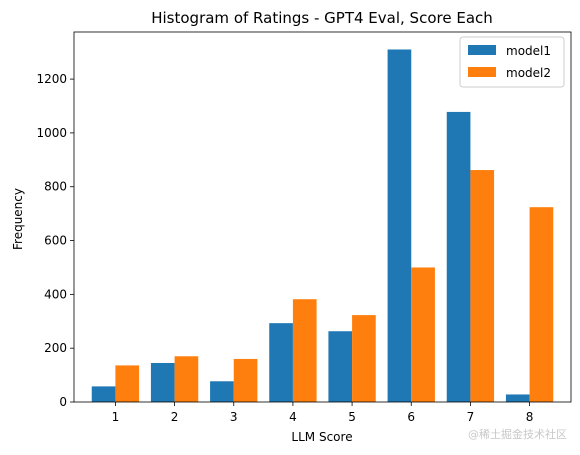 The width and height of the screenshot is (580, 455). Describe the element at coordinates (234, 417) in the screenshot. I see `x-tick-label: 3` at that location.